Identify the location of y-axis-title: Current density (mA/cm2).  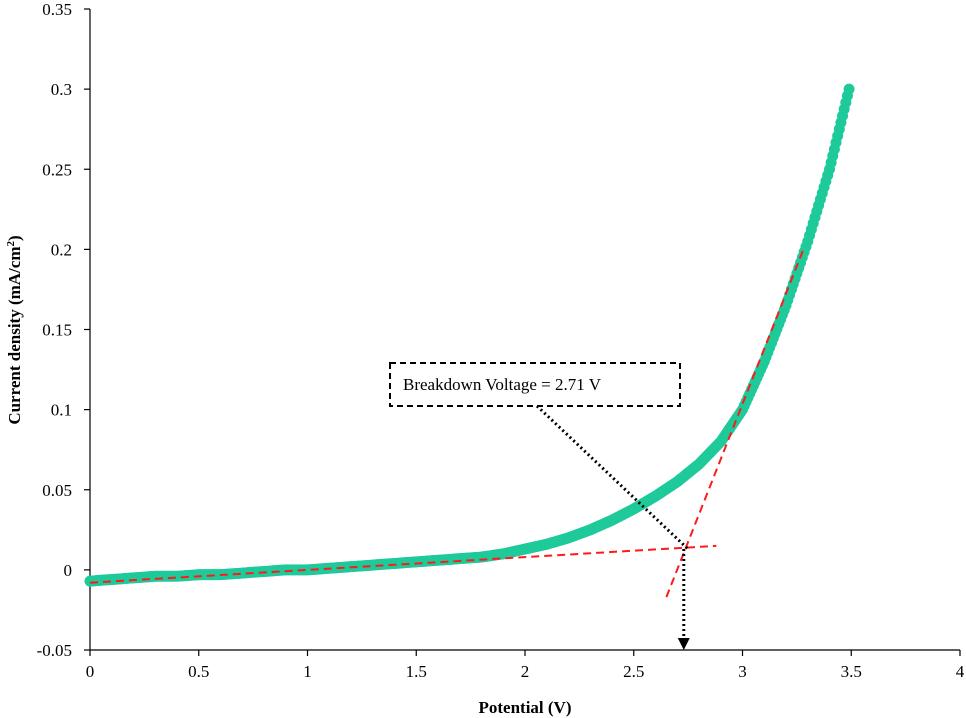
(14, 329).